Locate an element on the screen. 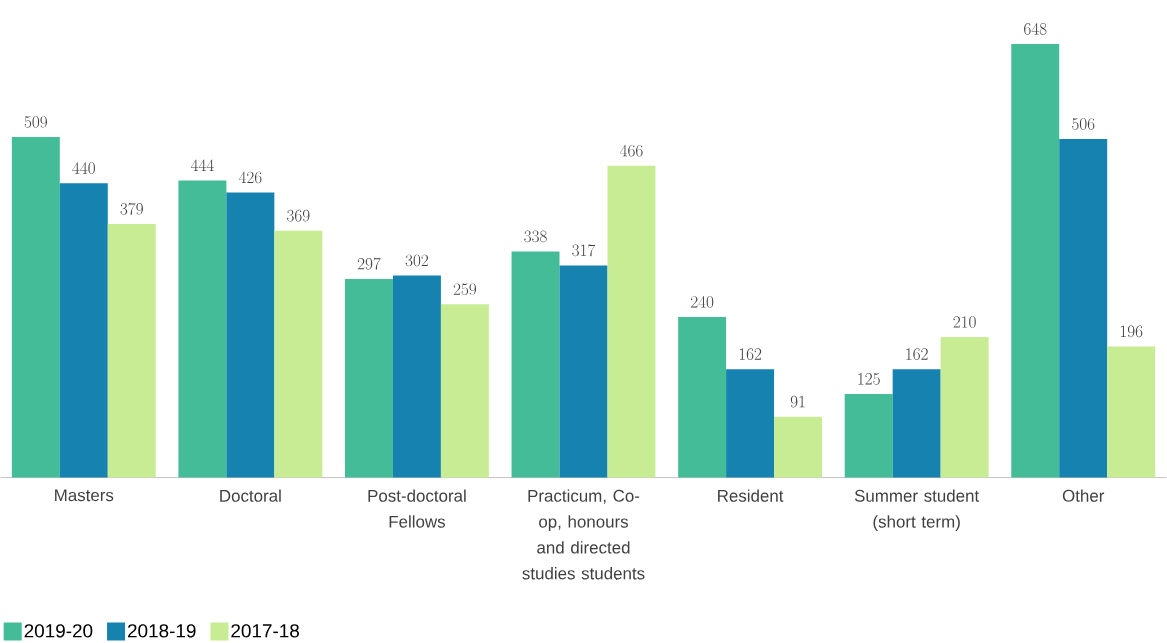  x-tick-label: Other is located at coordinates (1083, 495).